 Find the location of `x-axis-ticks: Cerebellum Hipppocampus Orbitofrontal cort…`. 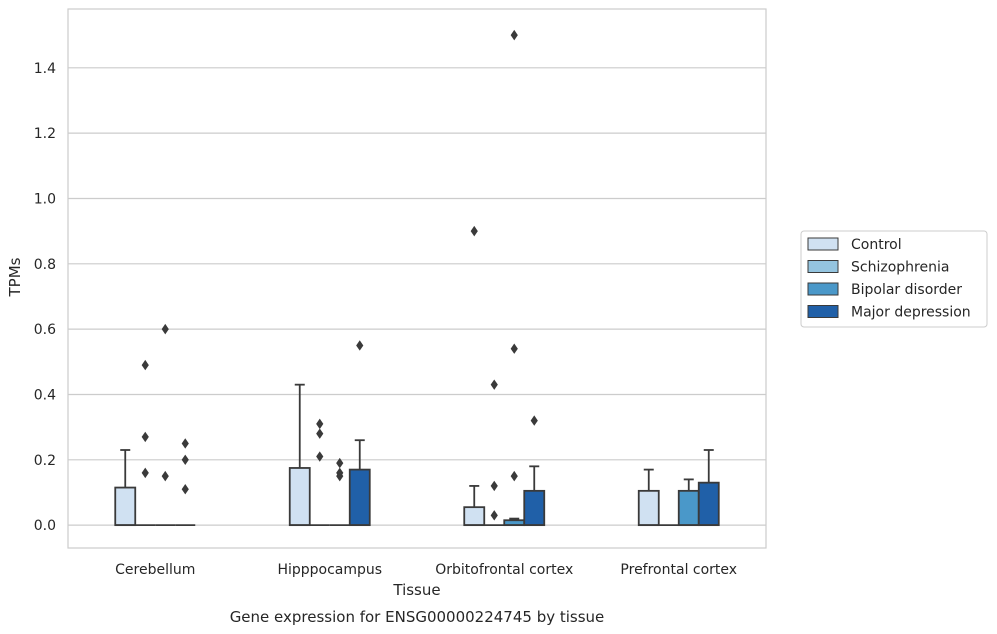

x-axis-ticks: Cerebellum Hipppocampus Orbitofrontal cort… is located at coordinates (426, 570).